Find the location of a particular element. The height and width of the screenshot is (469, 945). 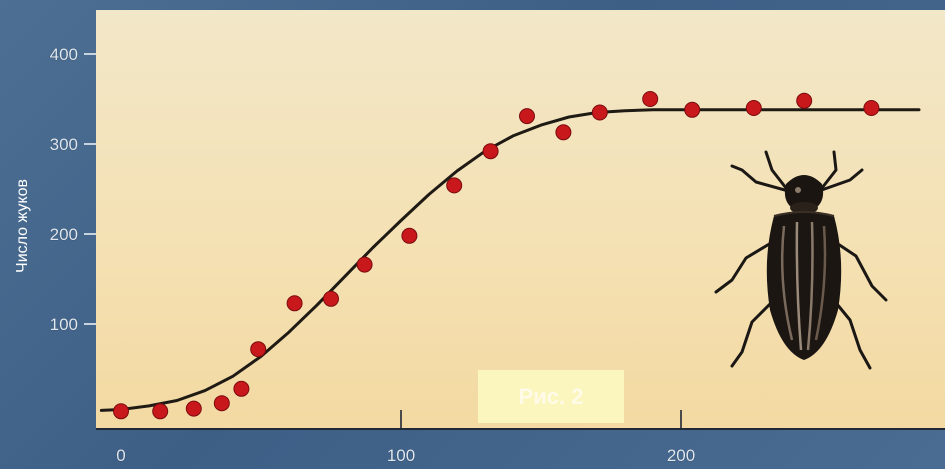

y-axis-title: Число жуков is located at coordinates (22, 226).